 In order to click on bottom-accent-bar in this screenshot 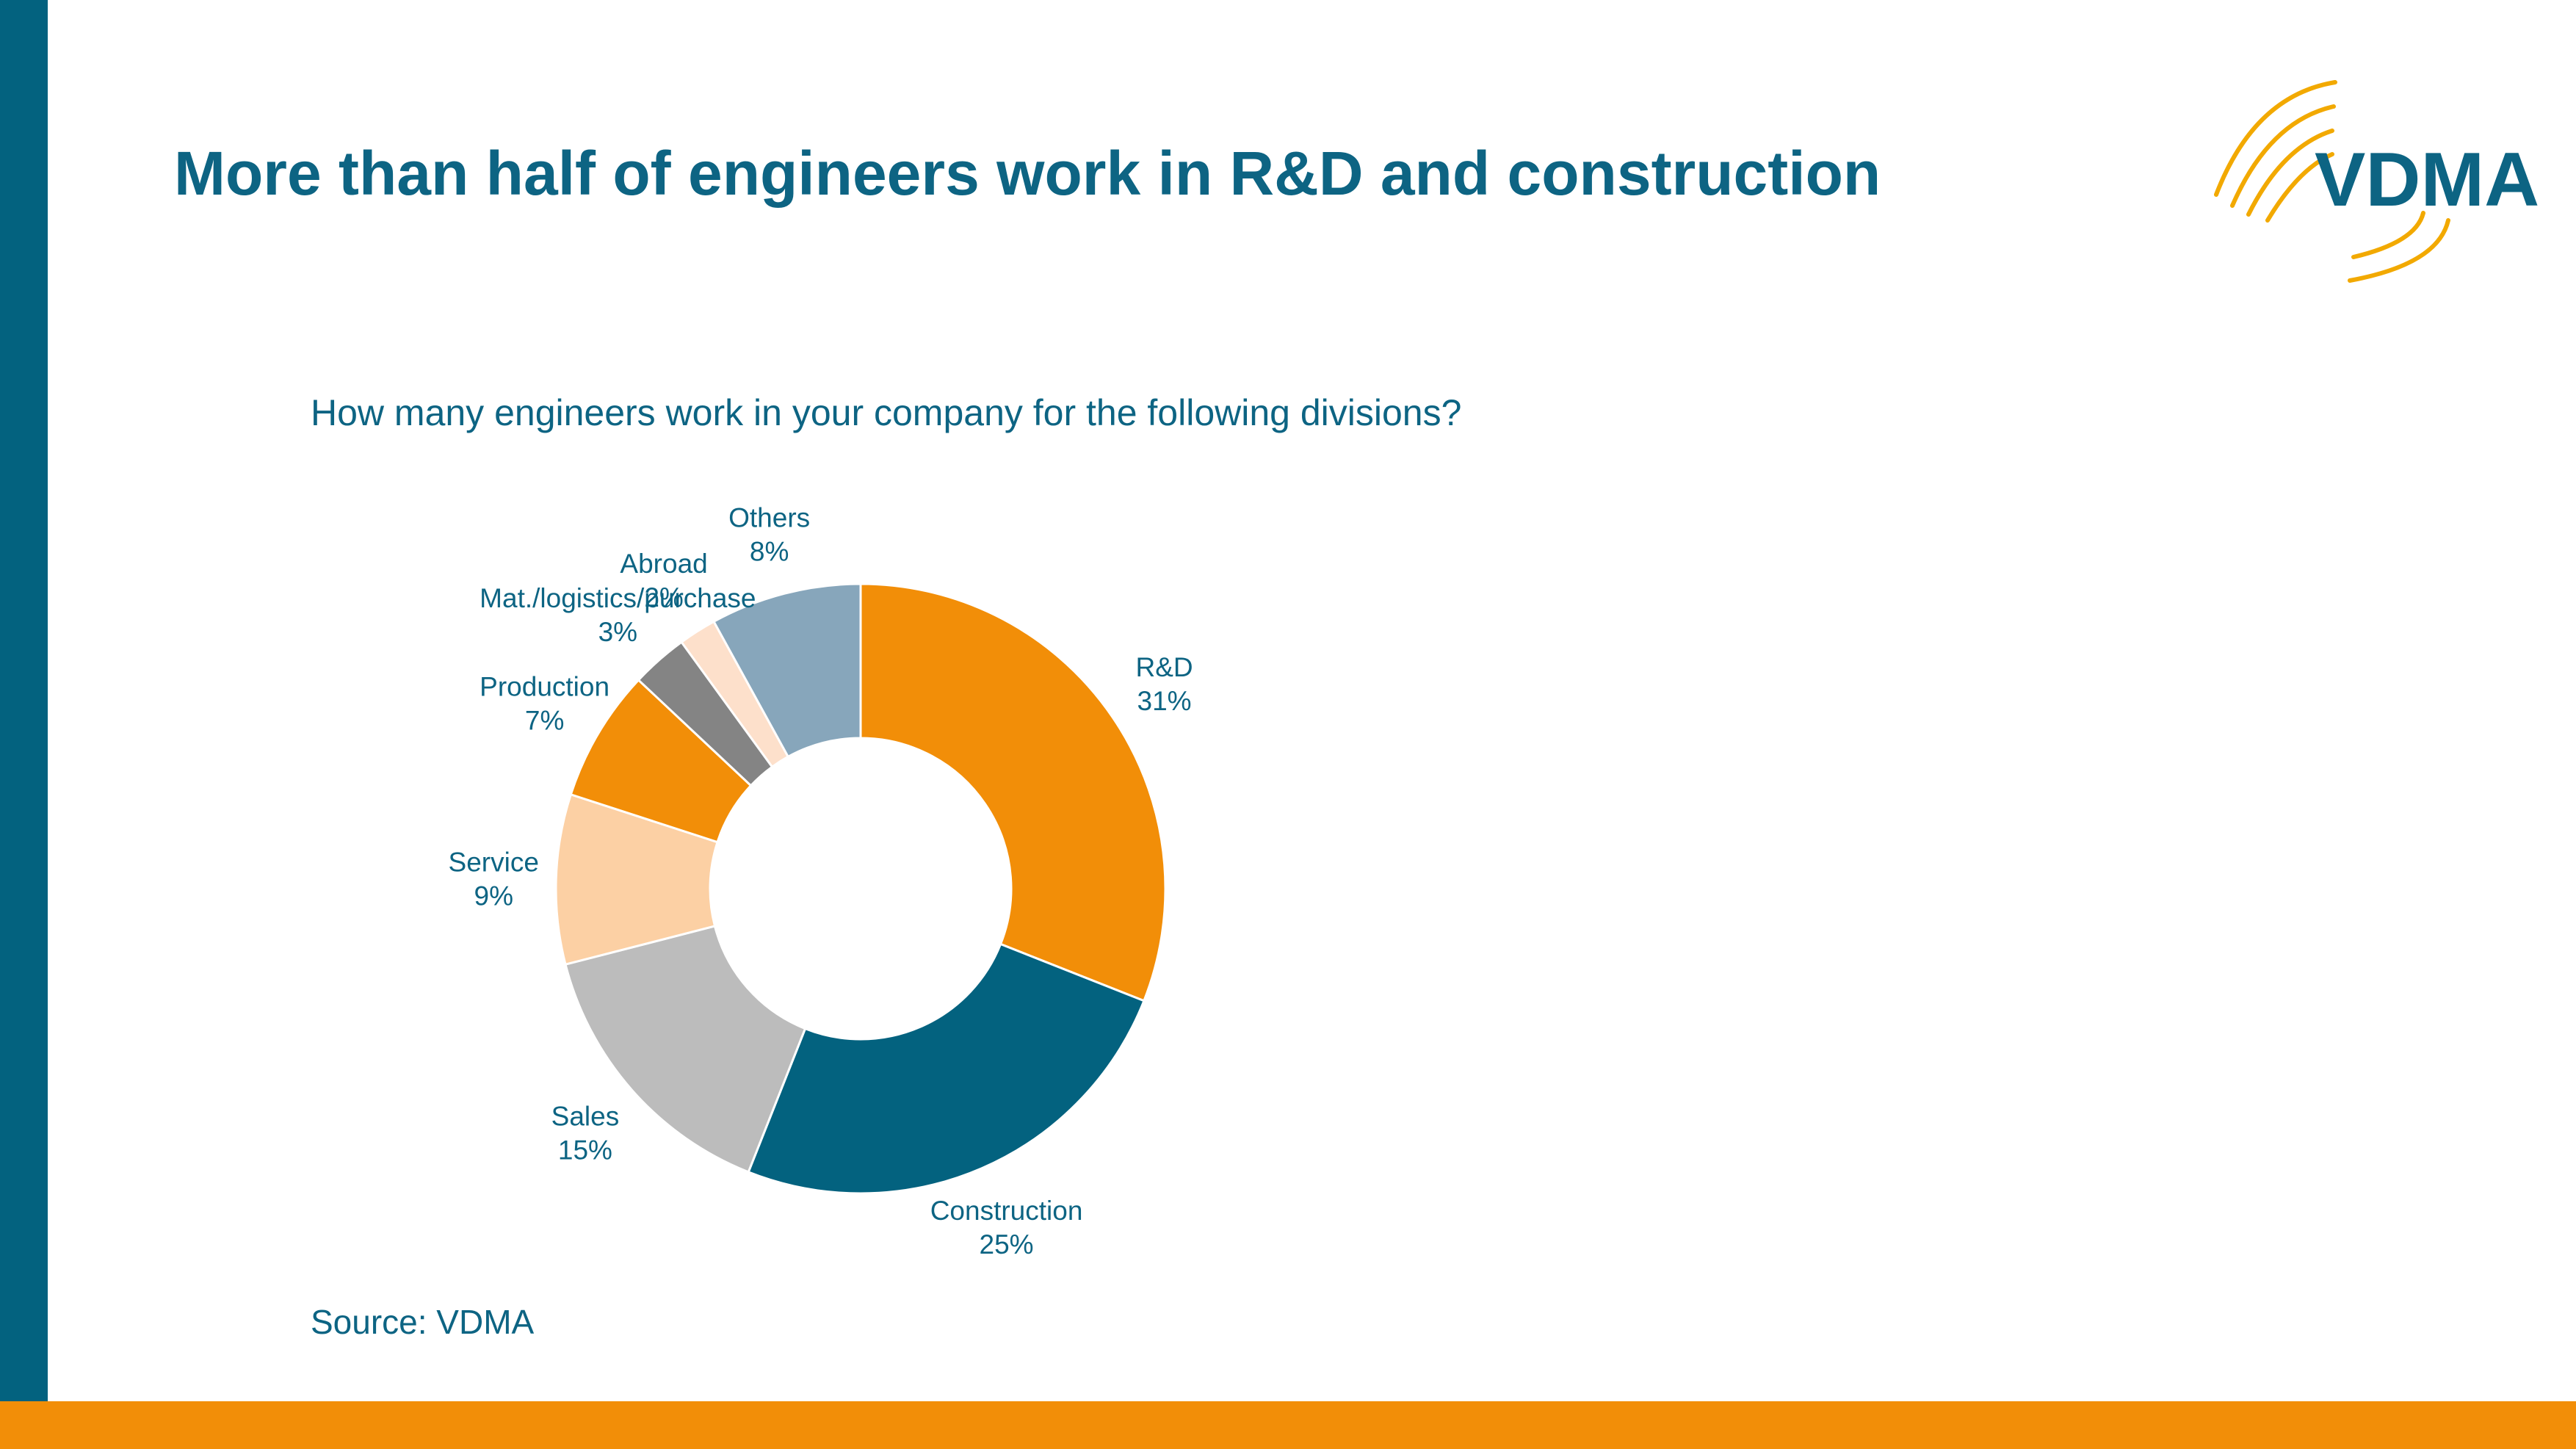, I will do `click(1288, 1425)`.